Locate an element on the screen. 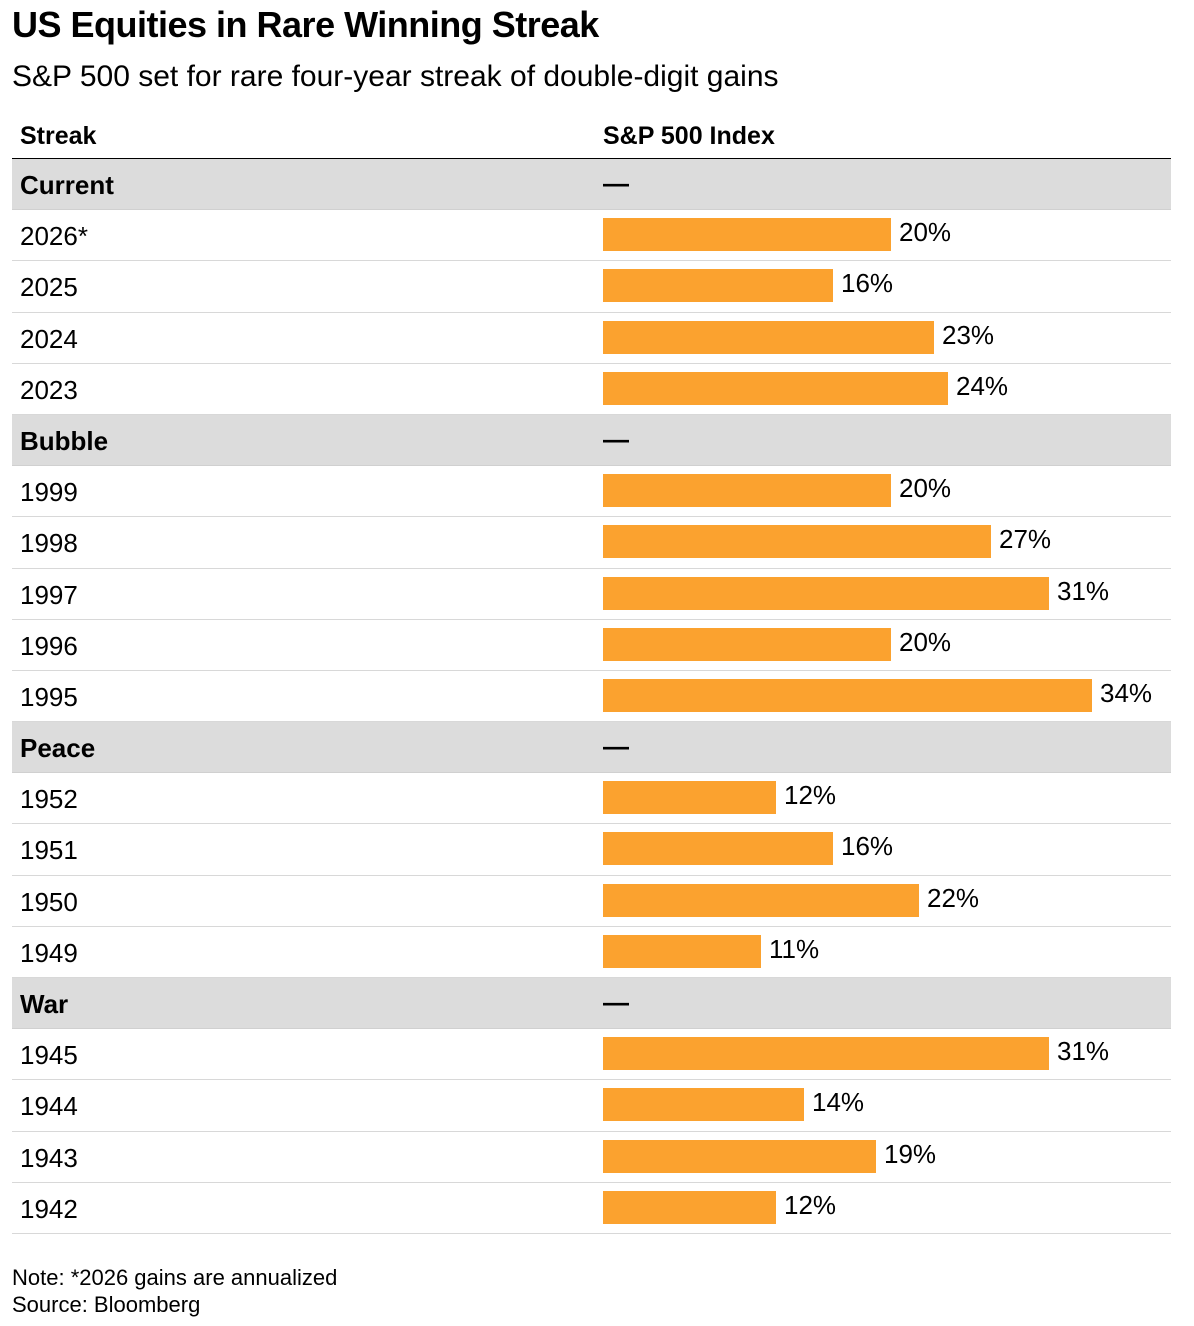 The width and height of the screenshot is (1194, 1326). table-row: 1951 16% is located at coordinates (591, 850).